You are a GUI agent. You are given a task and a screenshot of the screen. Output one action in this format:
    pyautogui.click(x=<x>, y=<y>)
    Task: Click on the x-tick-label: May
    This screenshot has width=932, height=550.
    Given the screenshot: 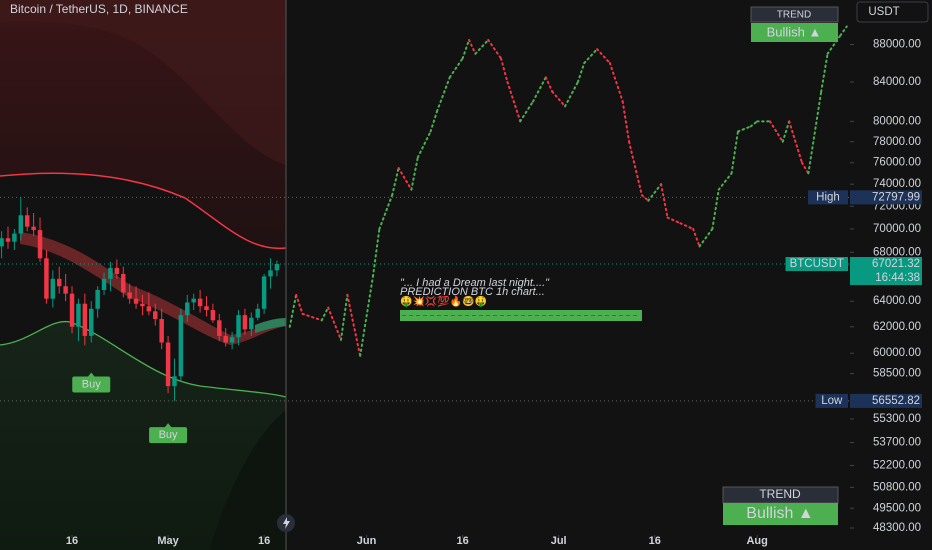 What is the action you would take?
    pyautogui.click(x=168, y=541)
    